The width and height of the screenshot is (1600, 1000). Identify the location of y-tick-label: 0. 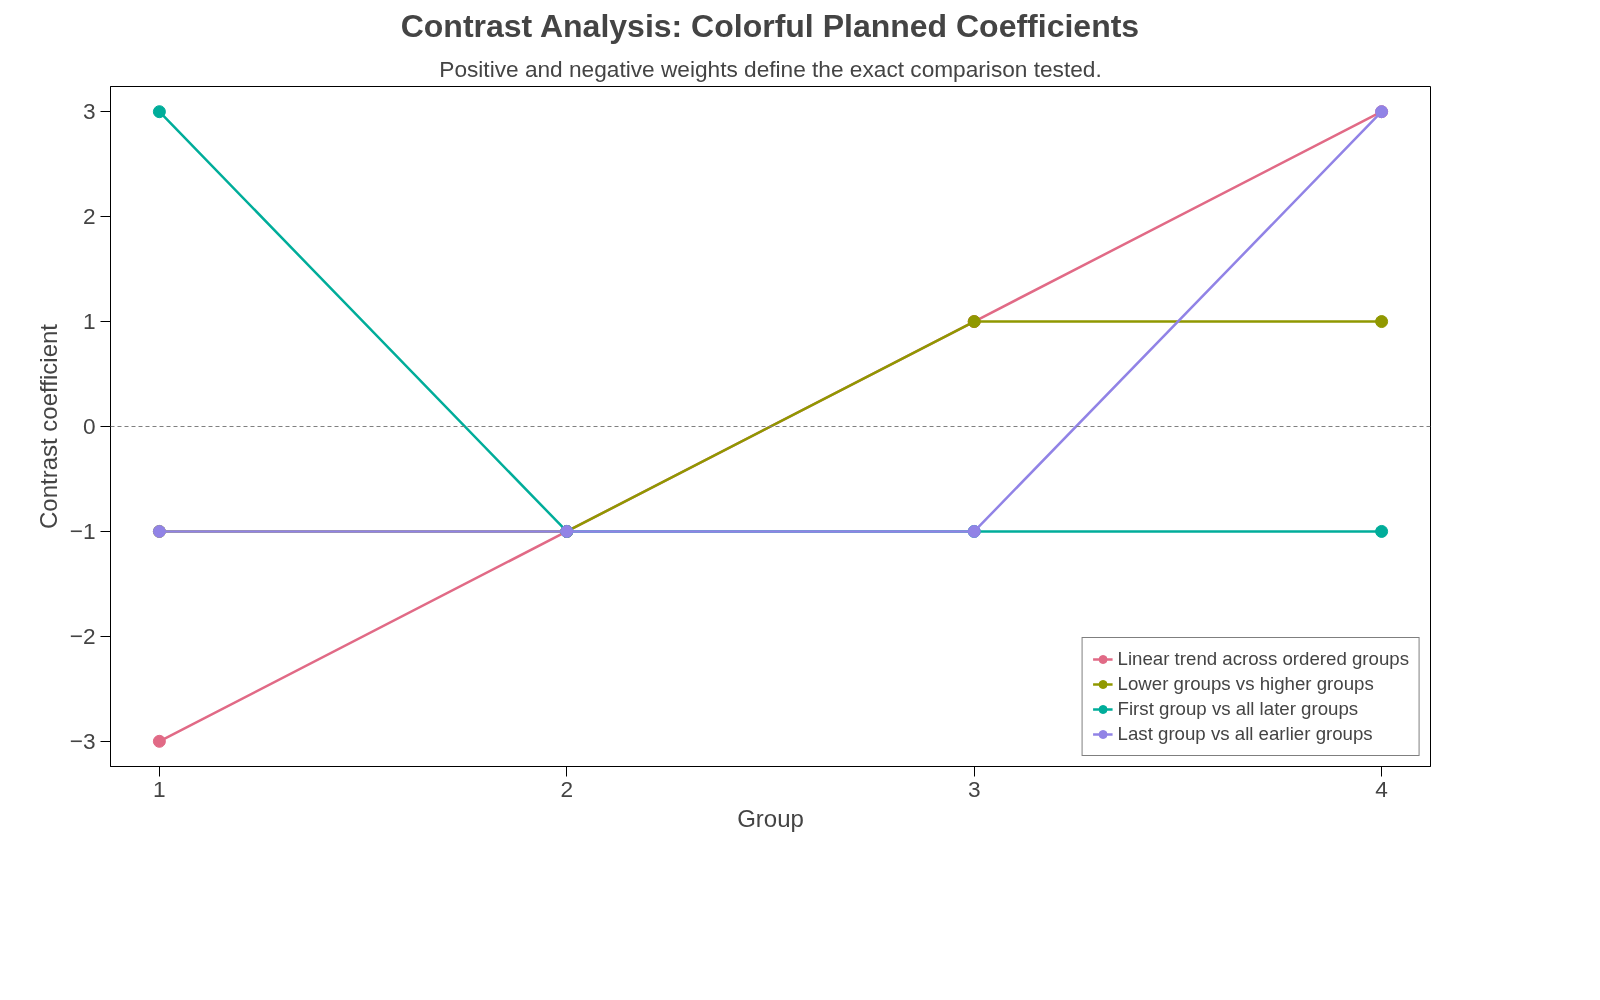
(89, 426).